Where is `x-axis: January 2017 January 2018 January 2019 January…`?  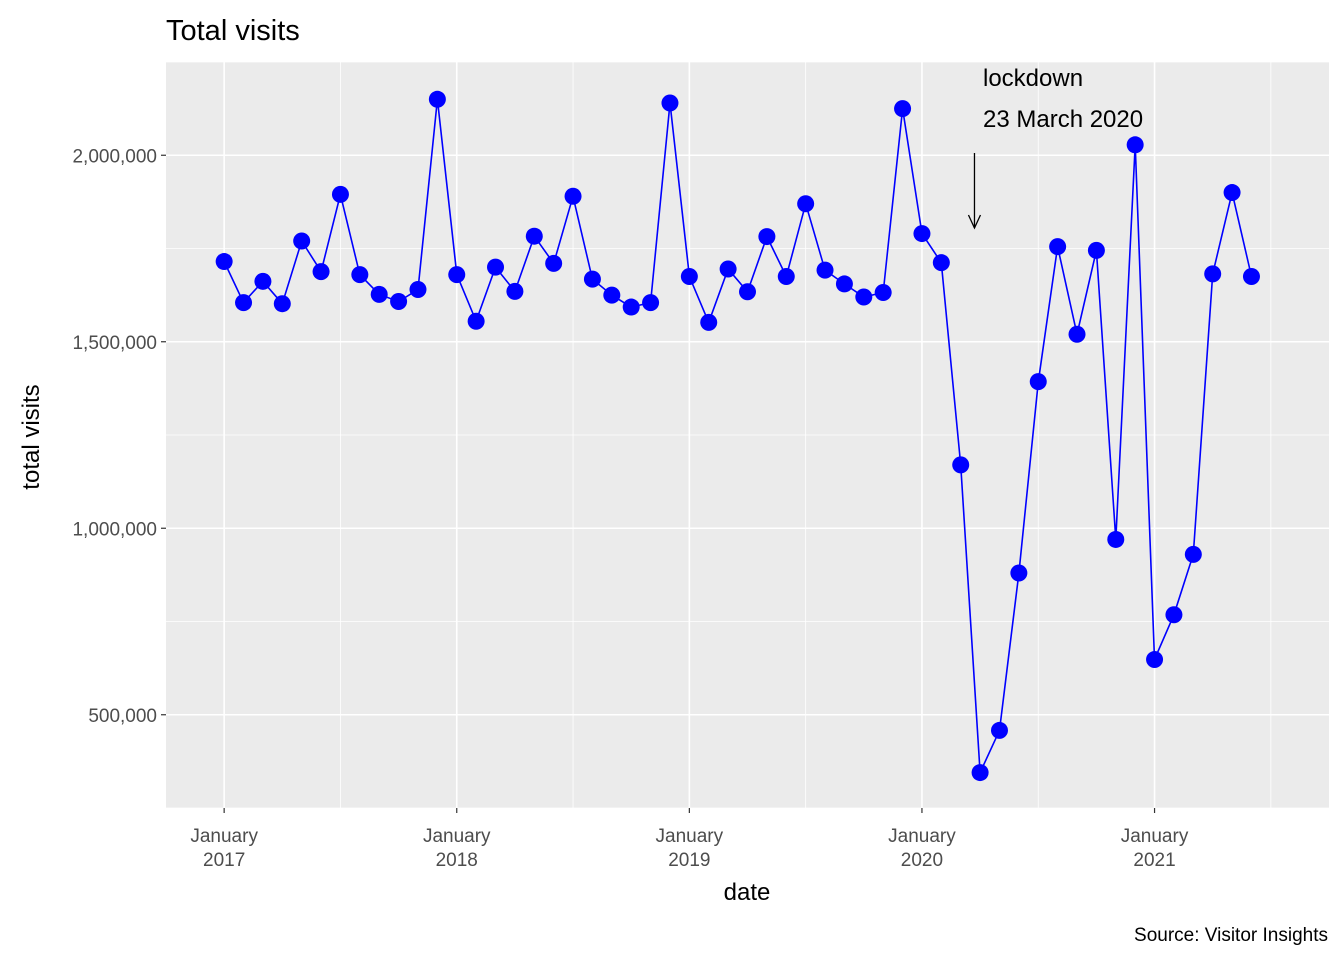
x-axis: January 2017 January 2018 January 2019 January… is located at coordinates (689, 839).